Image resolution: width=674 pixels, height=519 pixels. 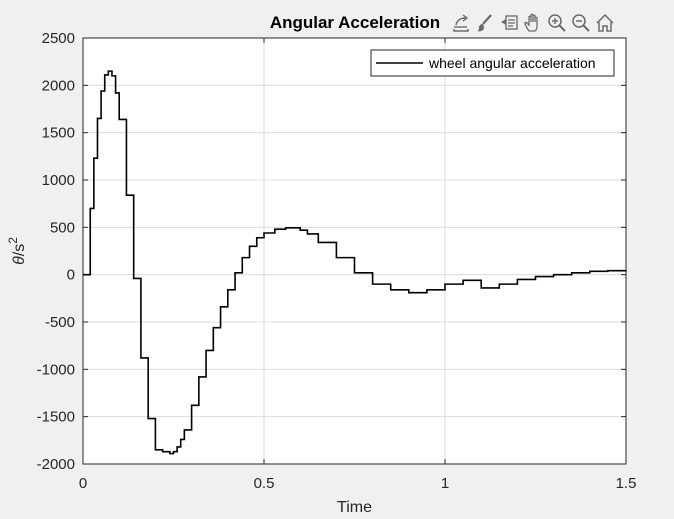 I want to click on y-tick-label: -2000, so click(x=56, y=464).